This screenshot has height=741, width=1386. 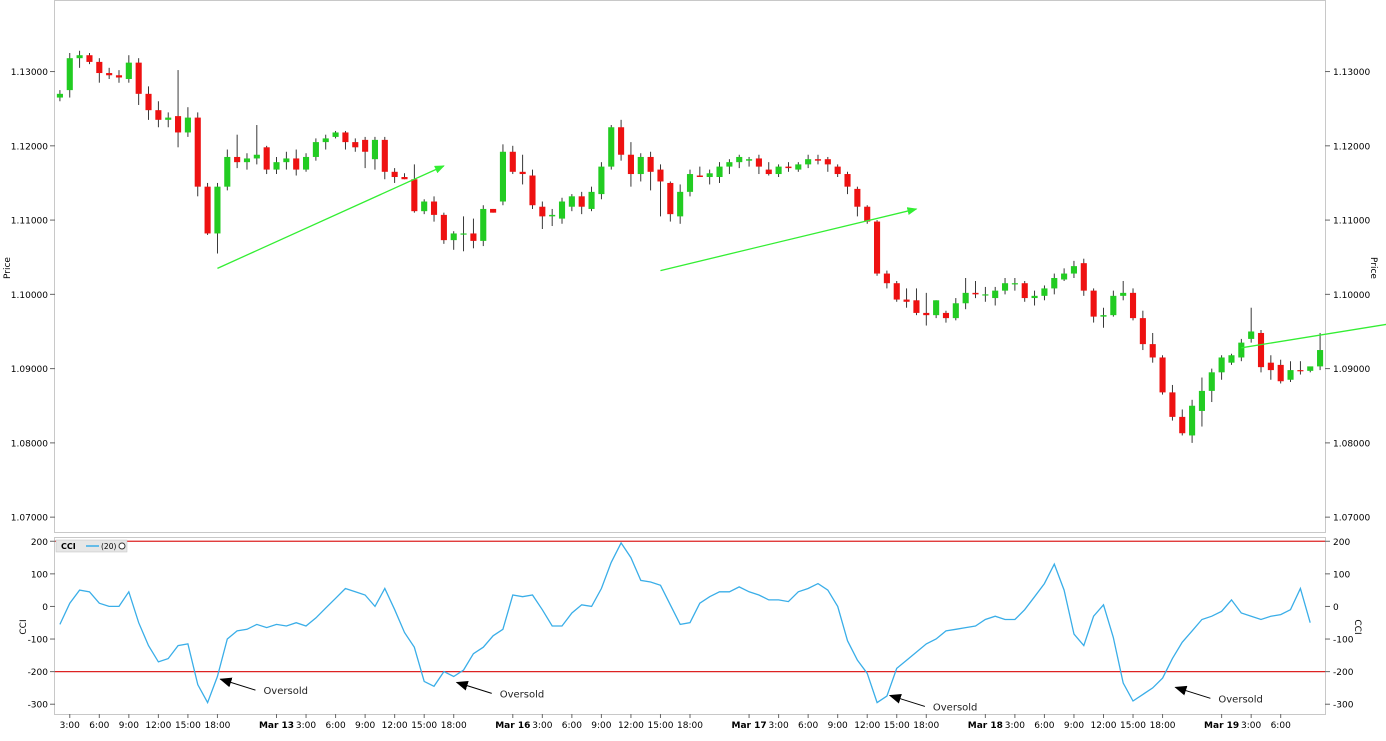 What do you see at coordinates (1343, 706) in the screenshot?
I see `cci-ytick-label-right: -300` at bounding box center [1343, 706].